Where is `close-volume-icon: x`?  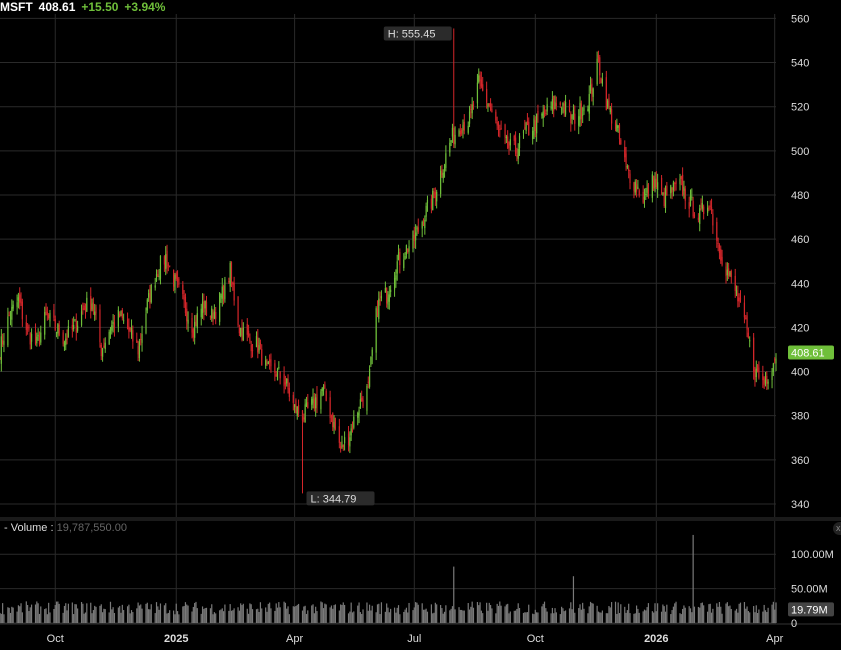 close-volume-icon: x is located at coordinates (837, 528).